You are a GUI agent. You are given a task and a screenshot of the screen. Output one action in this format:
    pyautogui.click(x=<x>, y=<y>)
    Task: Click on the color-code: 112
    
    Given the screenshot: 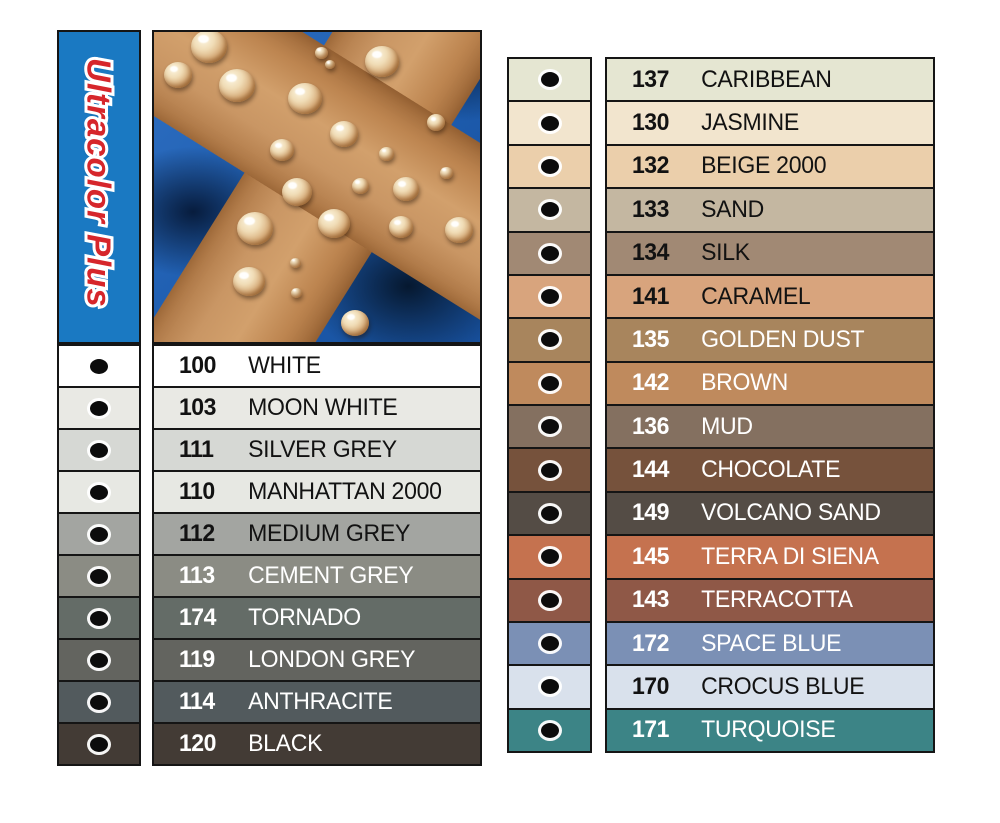 What is the action you would take?
    pyautogui.click(x=196, y=533)
    